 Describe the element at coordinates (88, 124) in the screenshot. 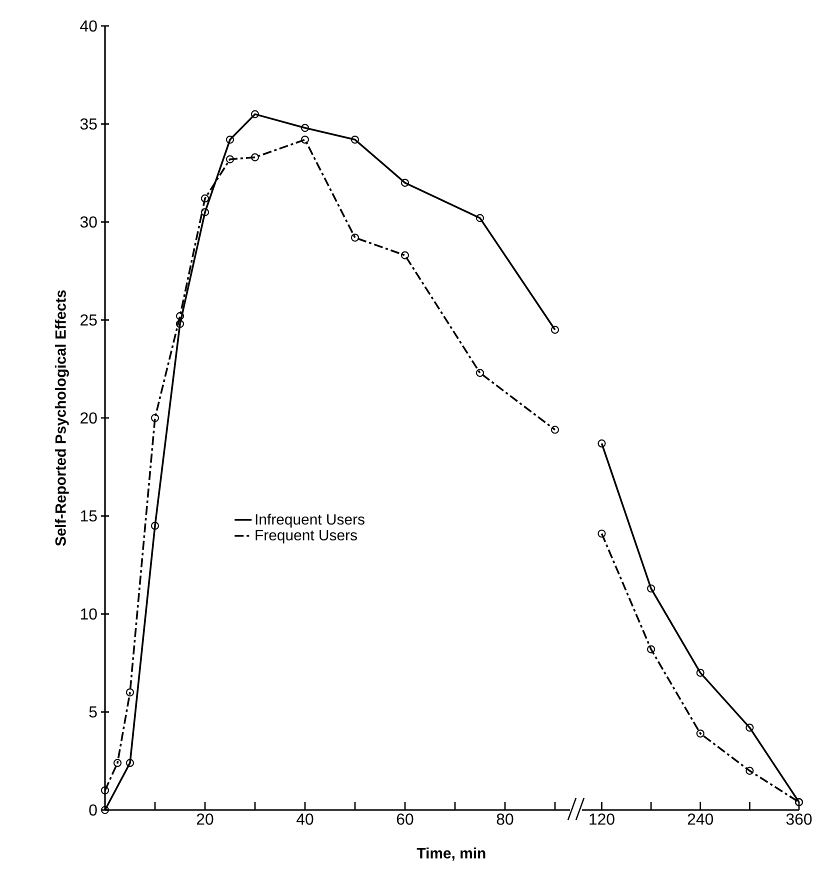

I see `y-tick-label: 35` at that location.